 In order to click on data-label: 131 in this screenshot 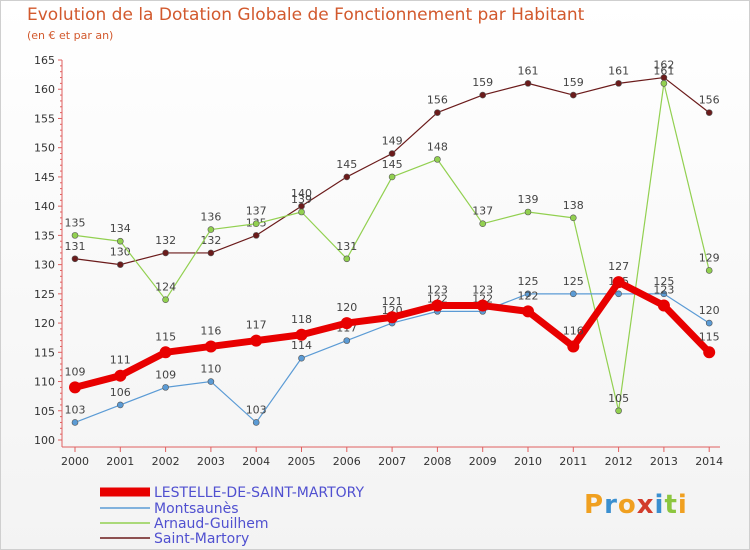, I will do `click(346, 246)`.